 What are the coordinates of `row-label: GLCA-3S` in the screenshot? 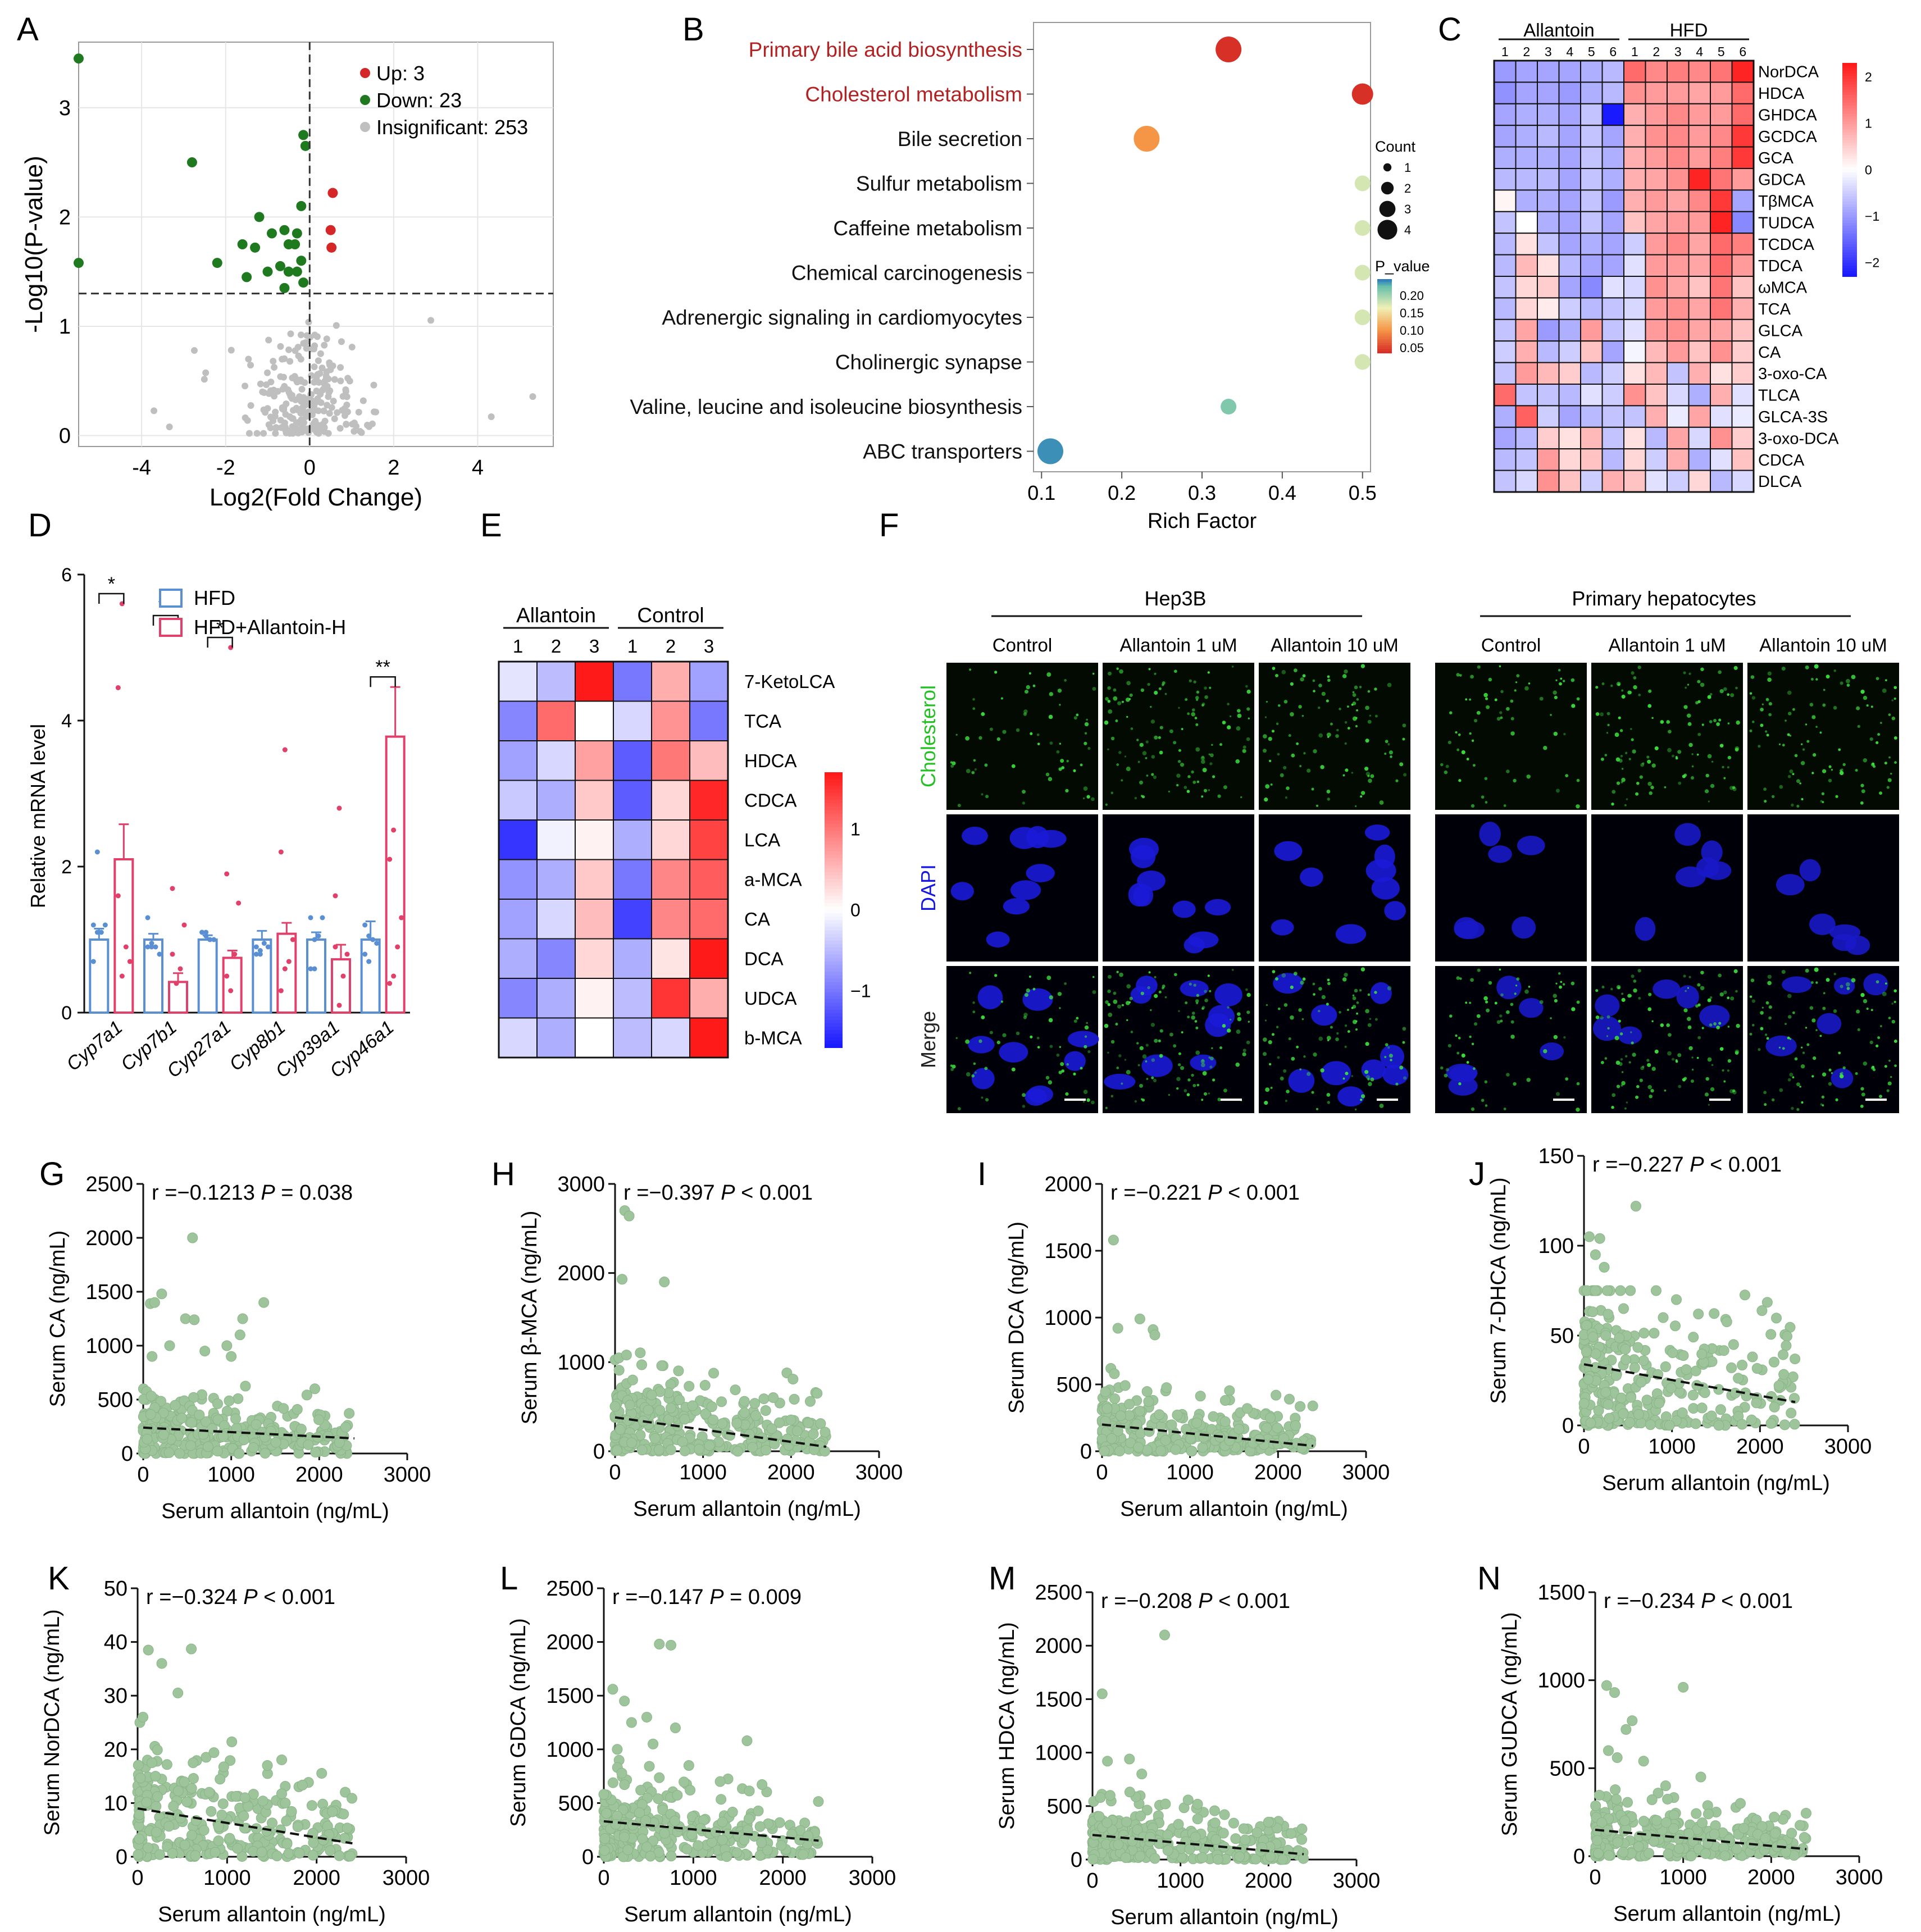 It's located at (1793, 417).